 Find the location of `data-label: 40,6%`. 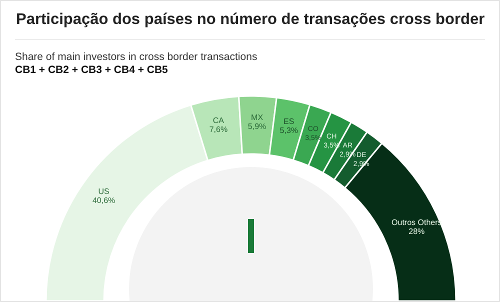

data-label: 40,6% is located at coordinates (104, 201).